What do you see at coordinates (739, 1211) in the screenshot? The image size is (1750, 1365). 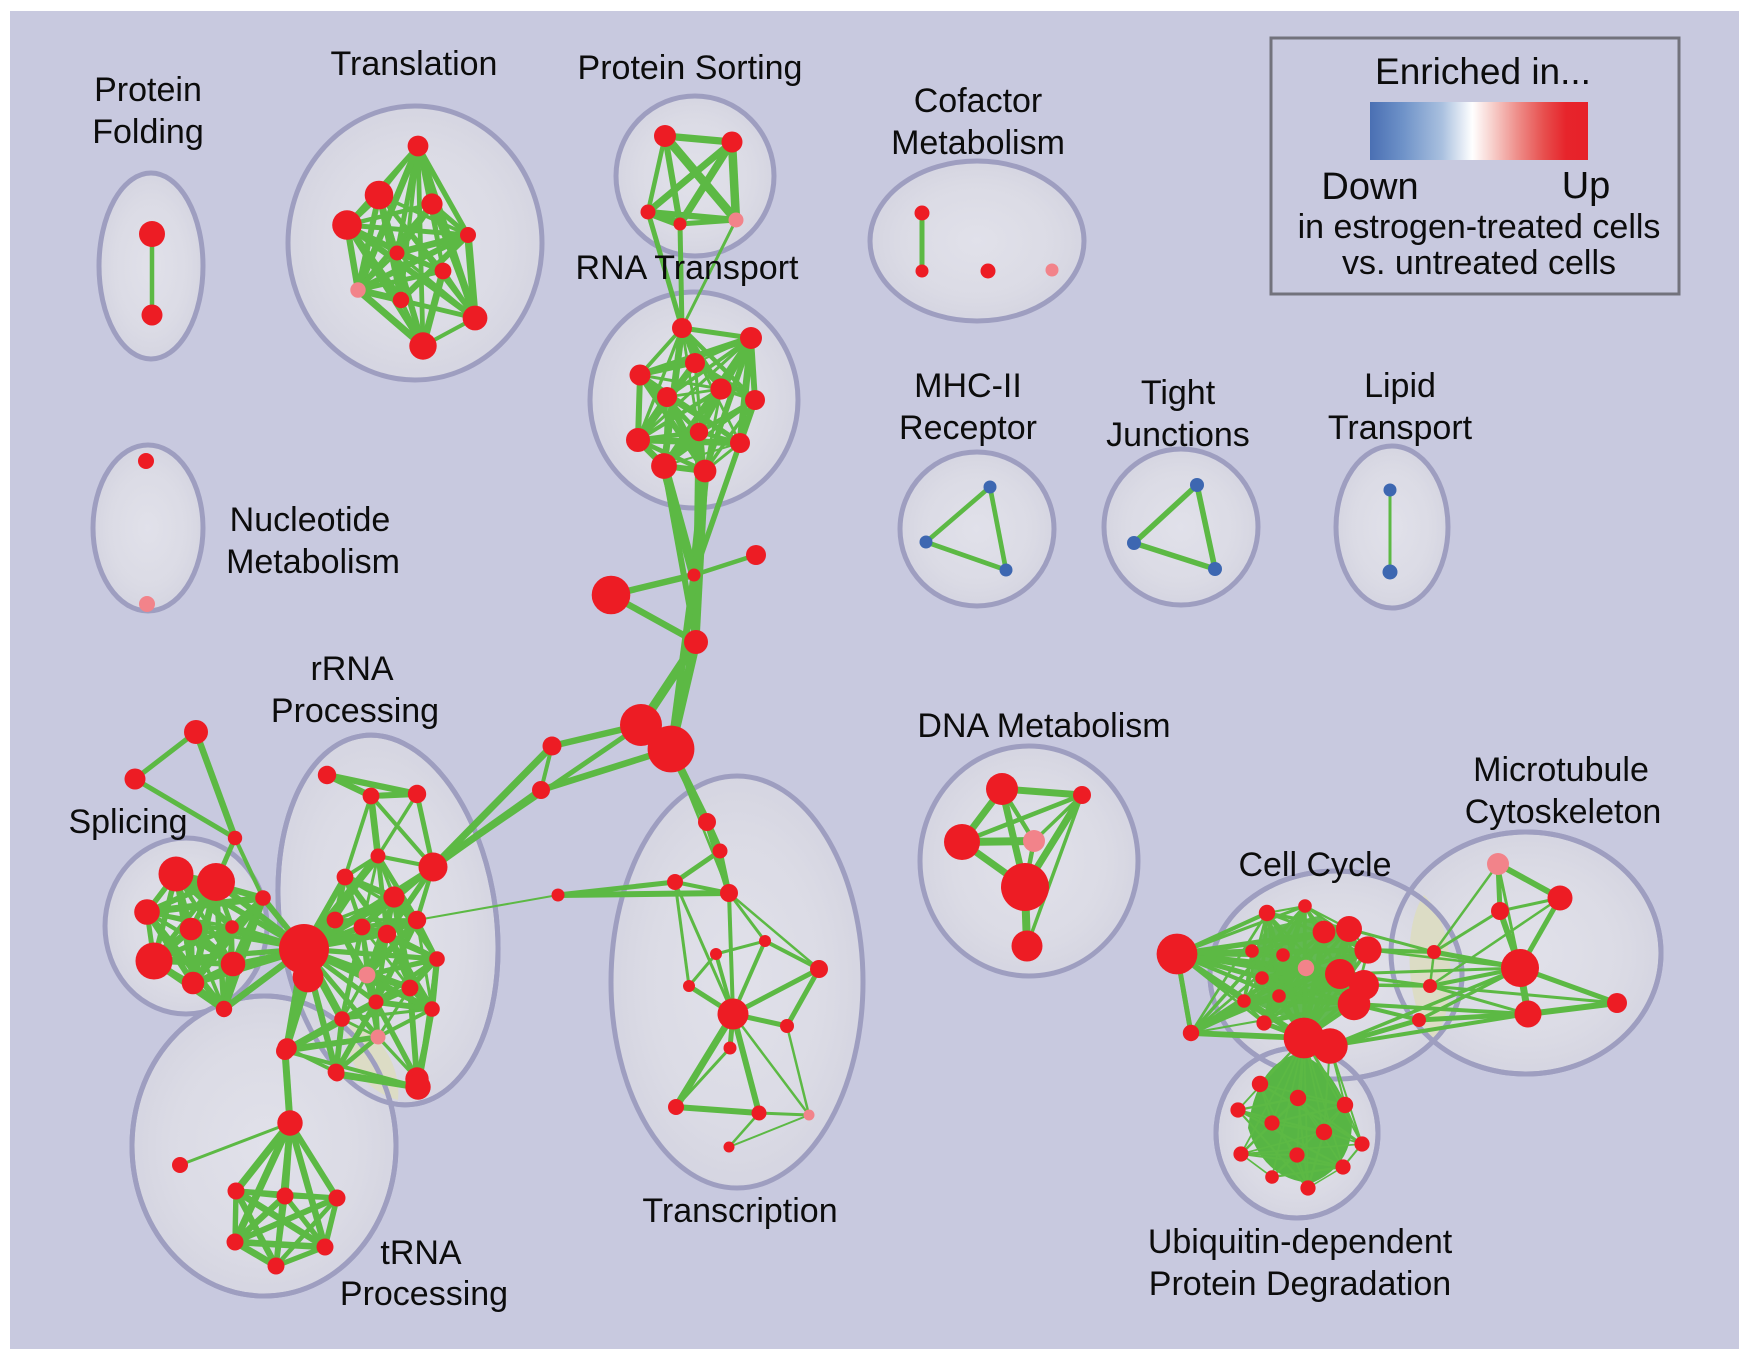 I see `svg-text: Transcription` at bounding box center [739, 1211].